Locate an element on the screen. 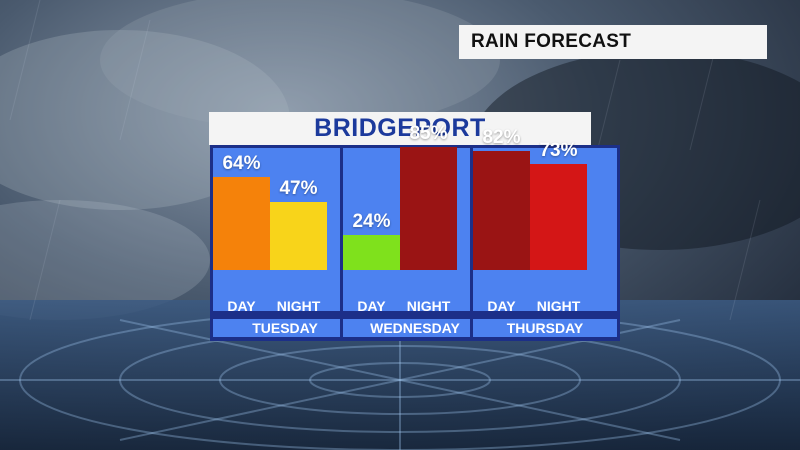 The height and width of the screenshot is (450, 800). data-label: 82% is located at coordinates (501, 137).